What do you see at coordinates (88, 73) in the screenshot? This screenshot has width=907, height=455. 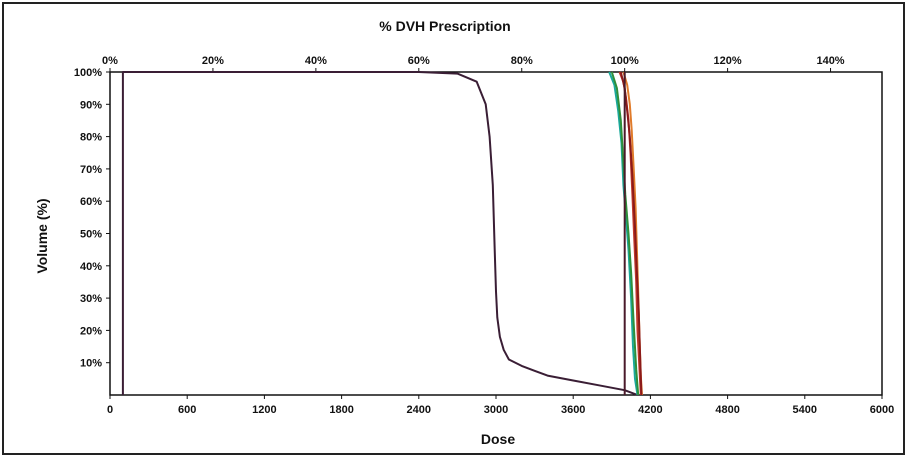 I see `y-tick-label: 100%` at bounding box center [88, 73].